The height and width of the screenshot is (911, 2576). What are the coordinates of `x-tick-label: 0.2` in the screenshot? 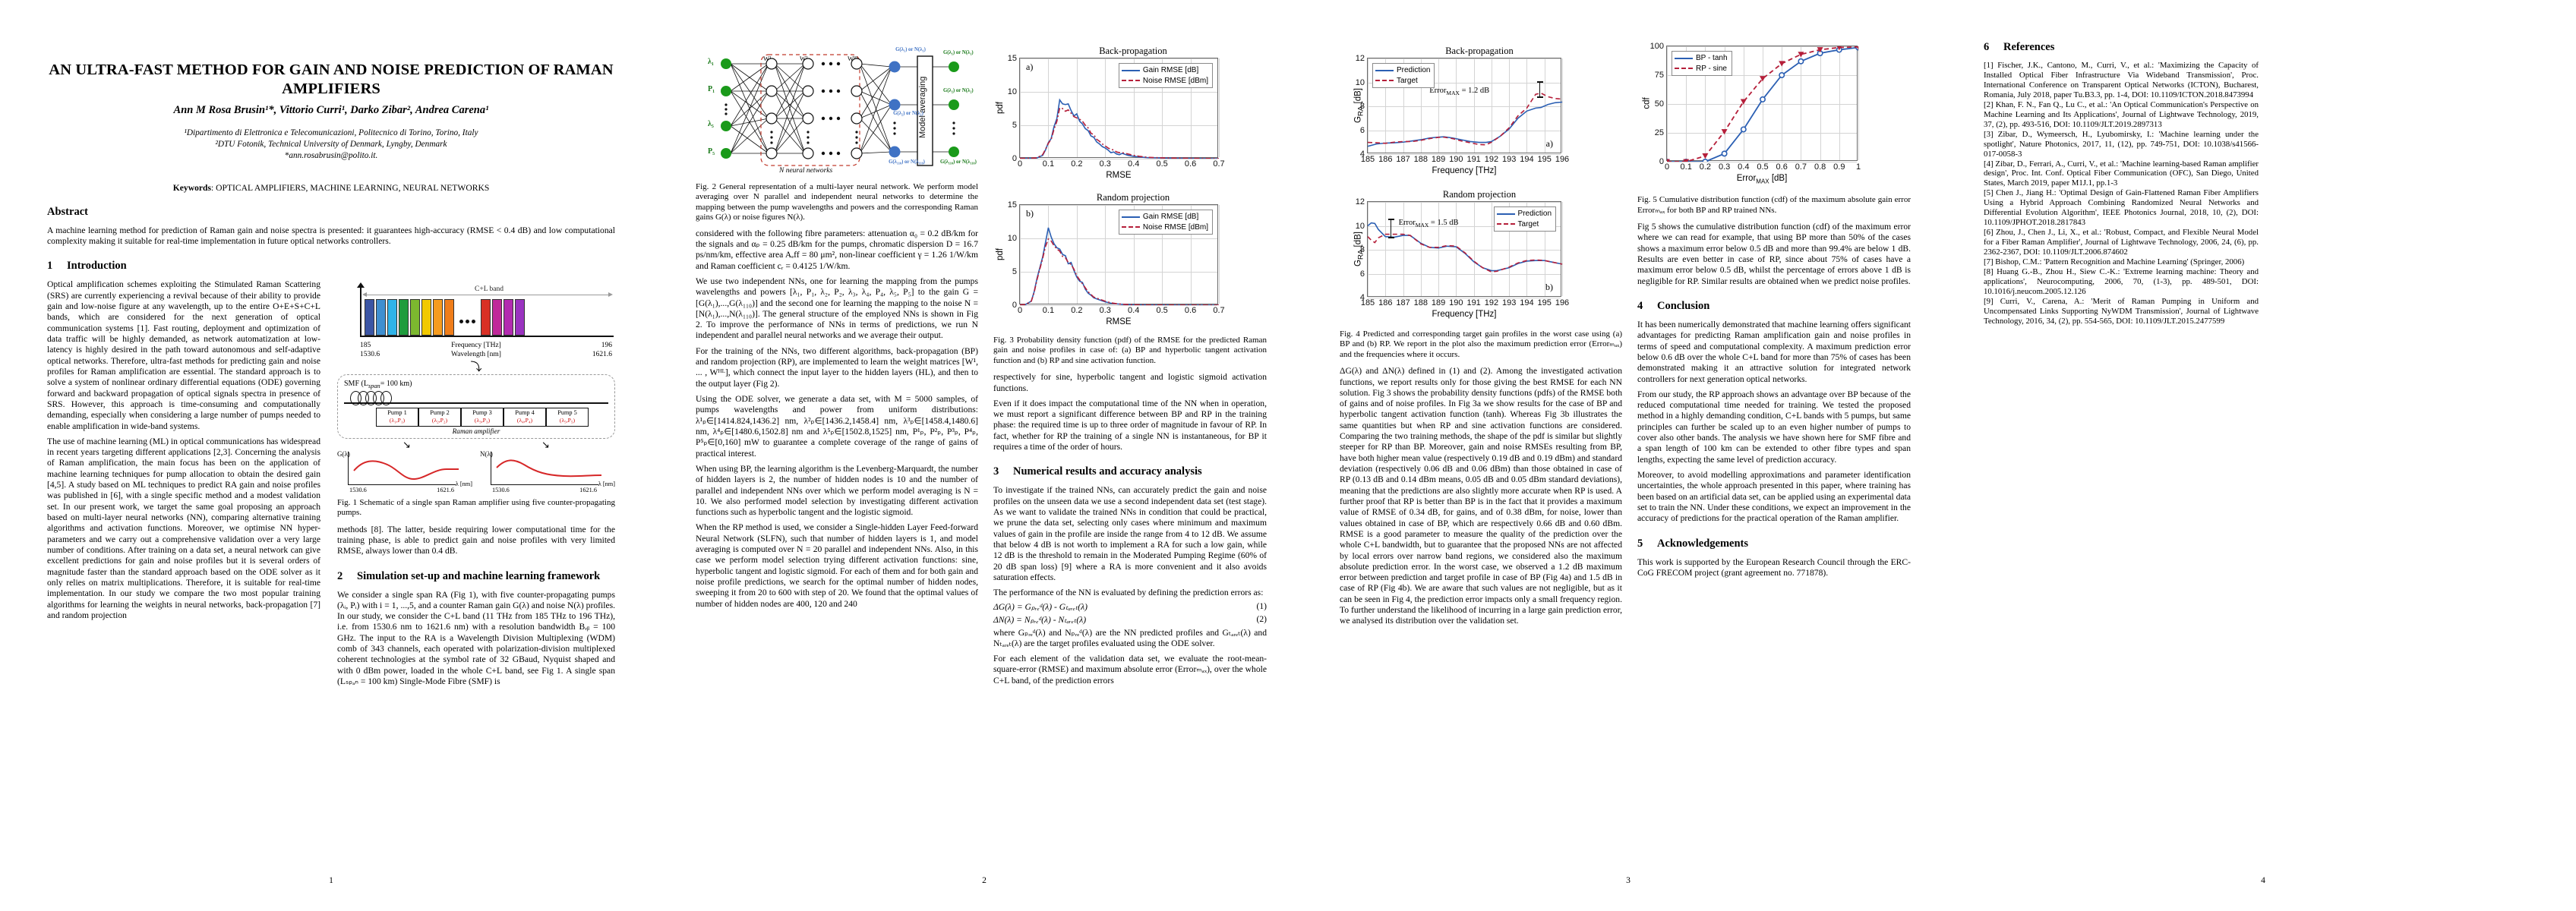 It's located at (1706, 167).